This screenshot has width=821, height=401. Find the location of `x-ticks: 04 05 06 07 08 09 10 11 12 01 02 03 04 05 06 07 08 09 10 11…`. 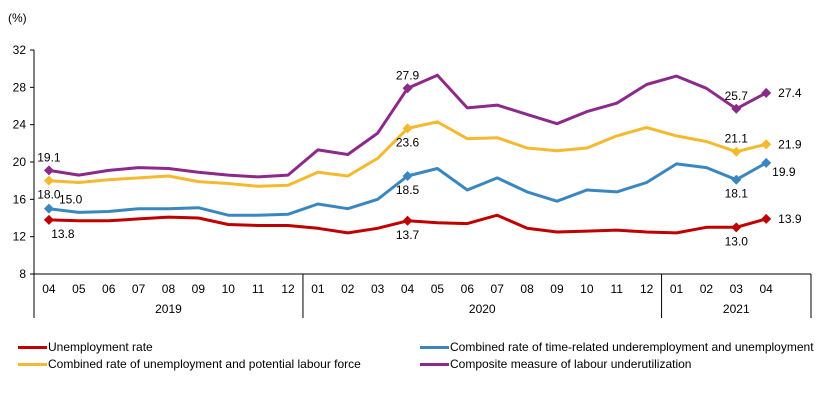

x-ticks: 04 05 06 07 08 09 10 11 12 01 02 03 04 05 06 07 08 09 10 11… is located at coordinates (407, 289).